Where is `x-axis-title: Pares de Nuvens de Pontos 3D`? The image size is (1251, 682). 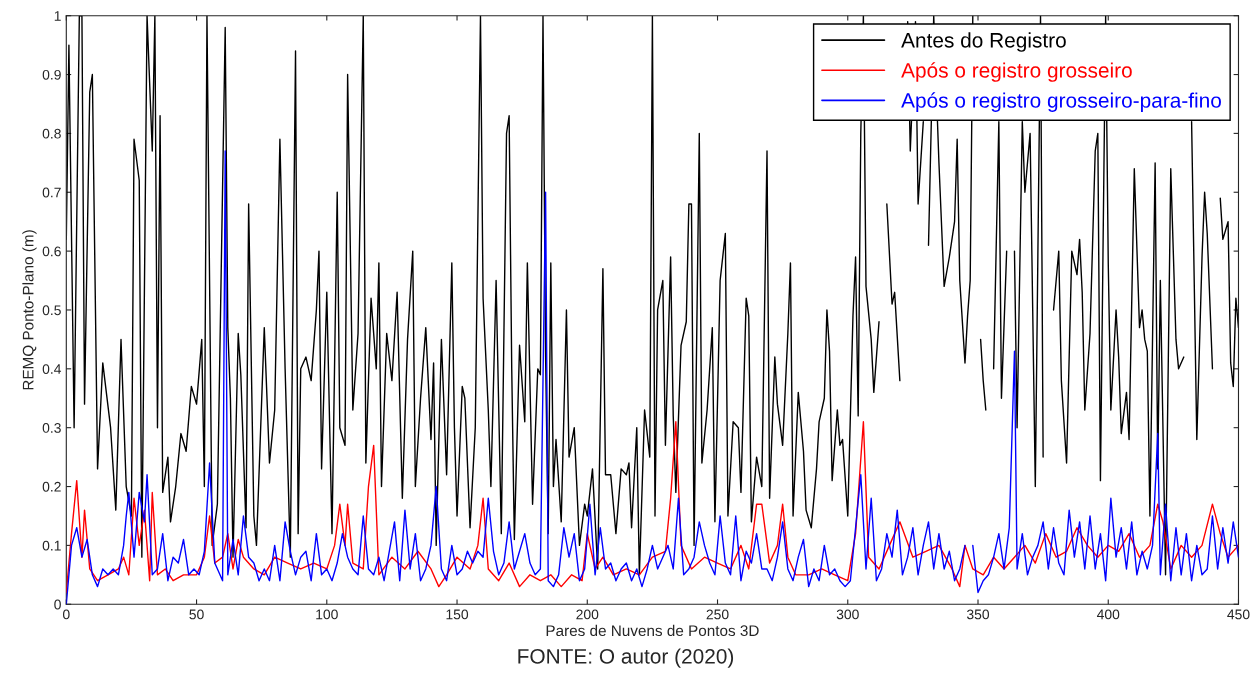 x-axis-title: Pares de Nuvens de Pontos 3D is located at coordinates (652, 630).